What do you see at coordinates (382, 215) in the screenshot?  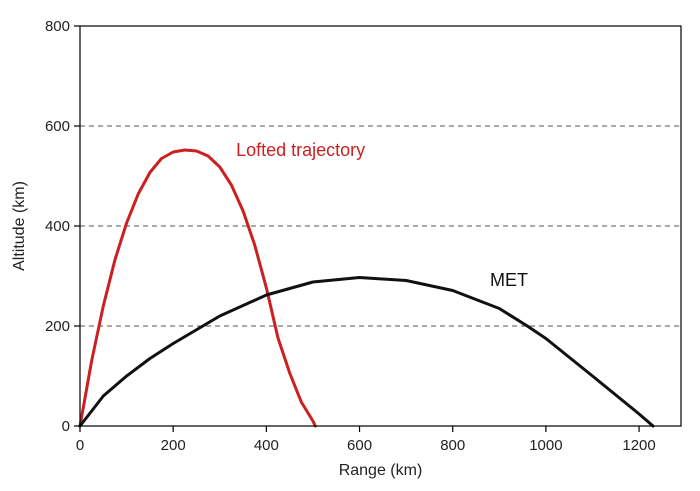 I see `annotations: Lofted trajectory MET` at bounding box center [382, 215].